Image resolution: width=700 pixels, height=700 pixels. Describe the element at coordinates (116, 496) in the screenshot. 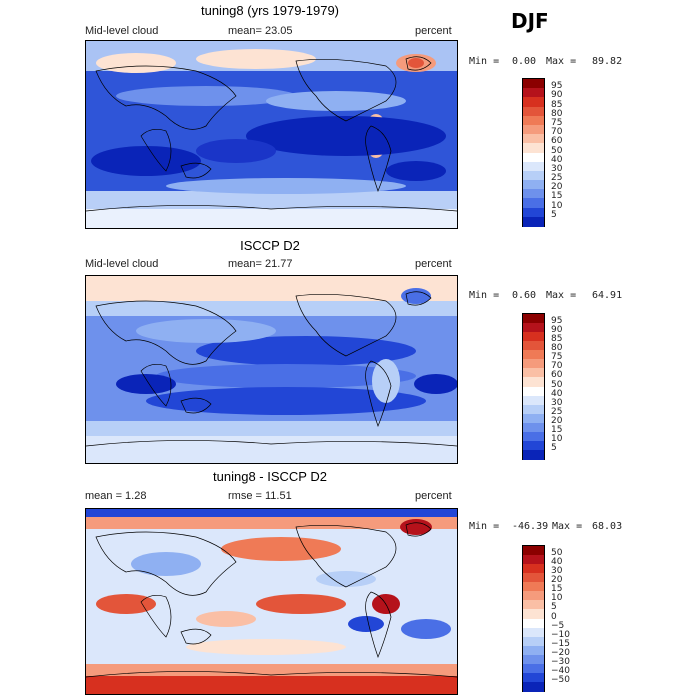

I see `panel-3-mean-label: mean = 1.28` at that location.